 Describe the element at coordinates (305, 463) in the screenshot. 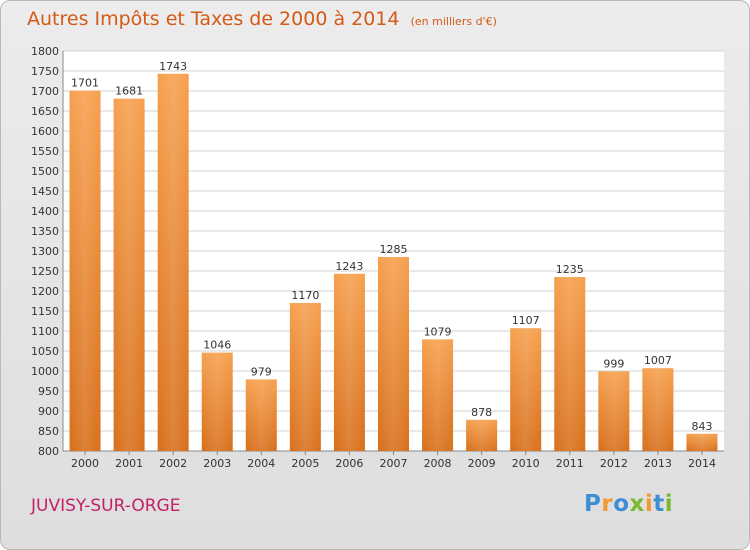

I see `x-tick-label: 2005` at that location.